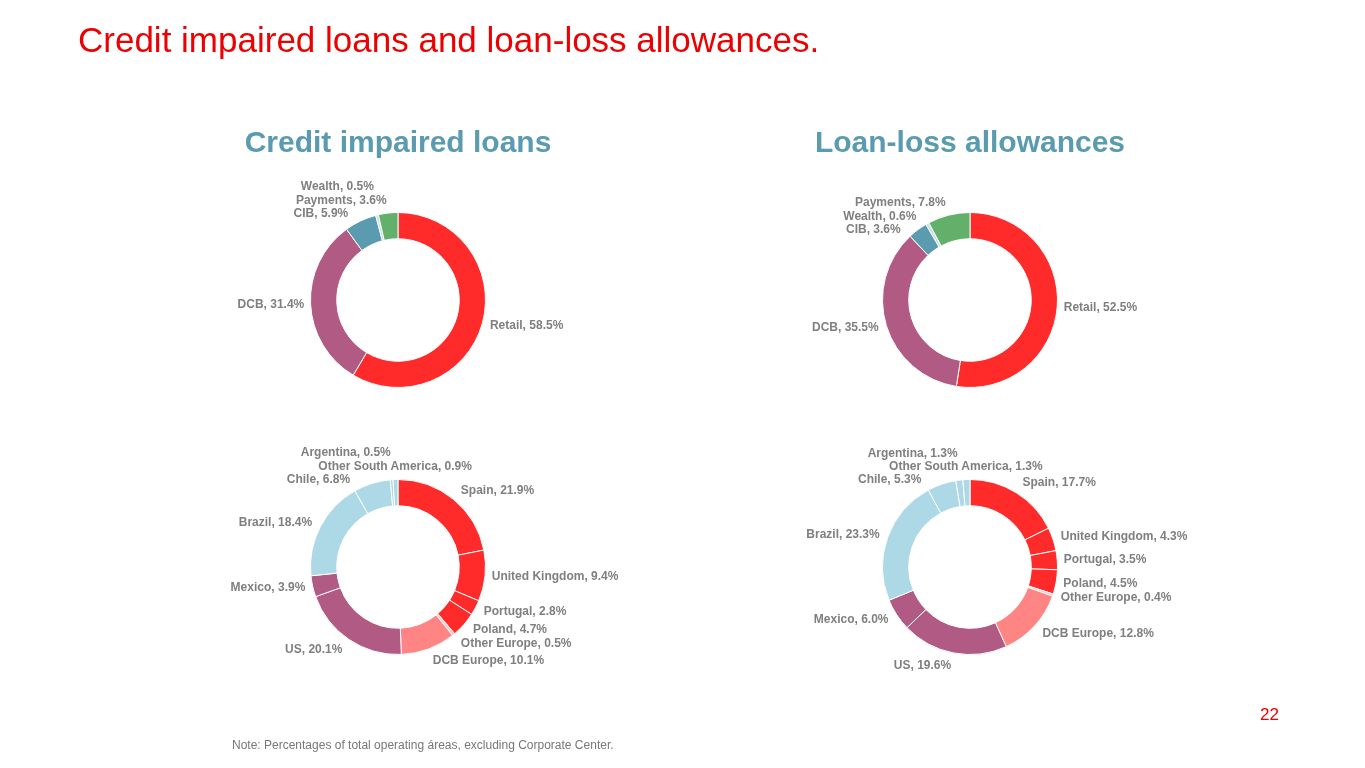  What do you see at coordinates (880, 215) in the screenshot?
I see `slice-label: Wealth, 0.6%` at bounding box center [880, 215].